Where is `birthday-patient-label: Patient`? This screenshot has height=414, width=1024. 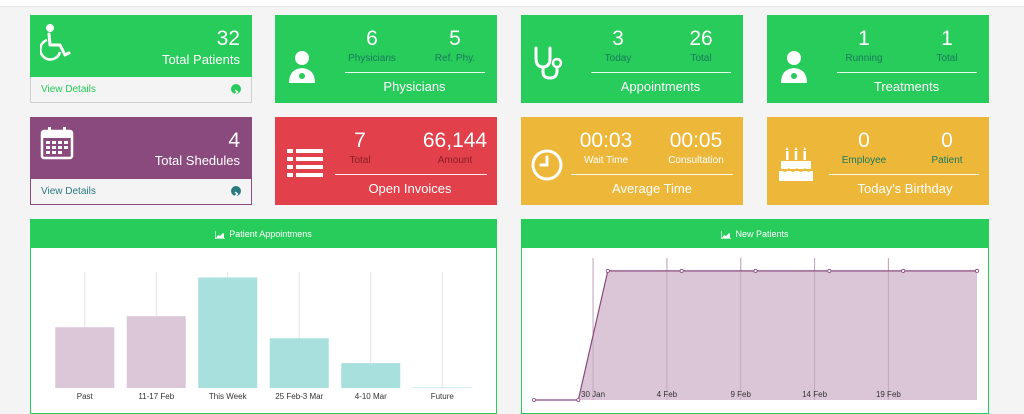
birthday-patient-label: Patient is located at coordinates (947, 160).